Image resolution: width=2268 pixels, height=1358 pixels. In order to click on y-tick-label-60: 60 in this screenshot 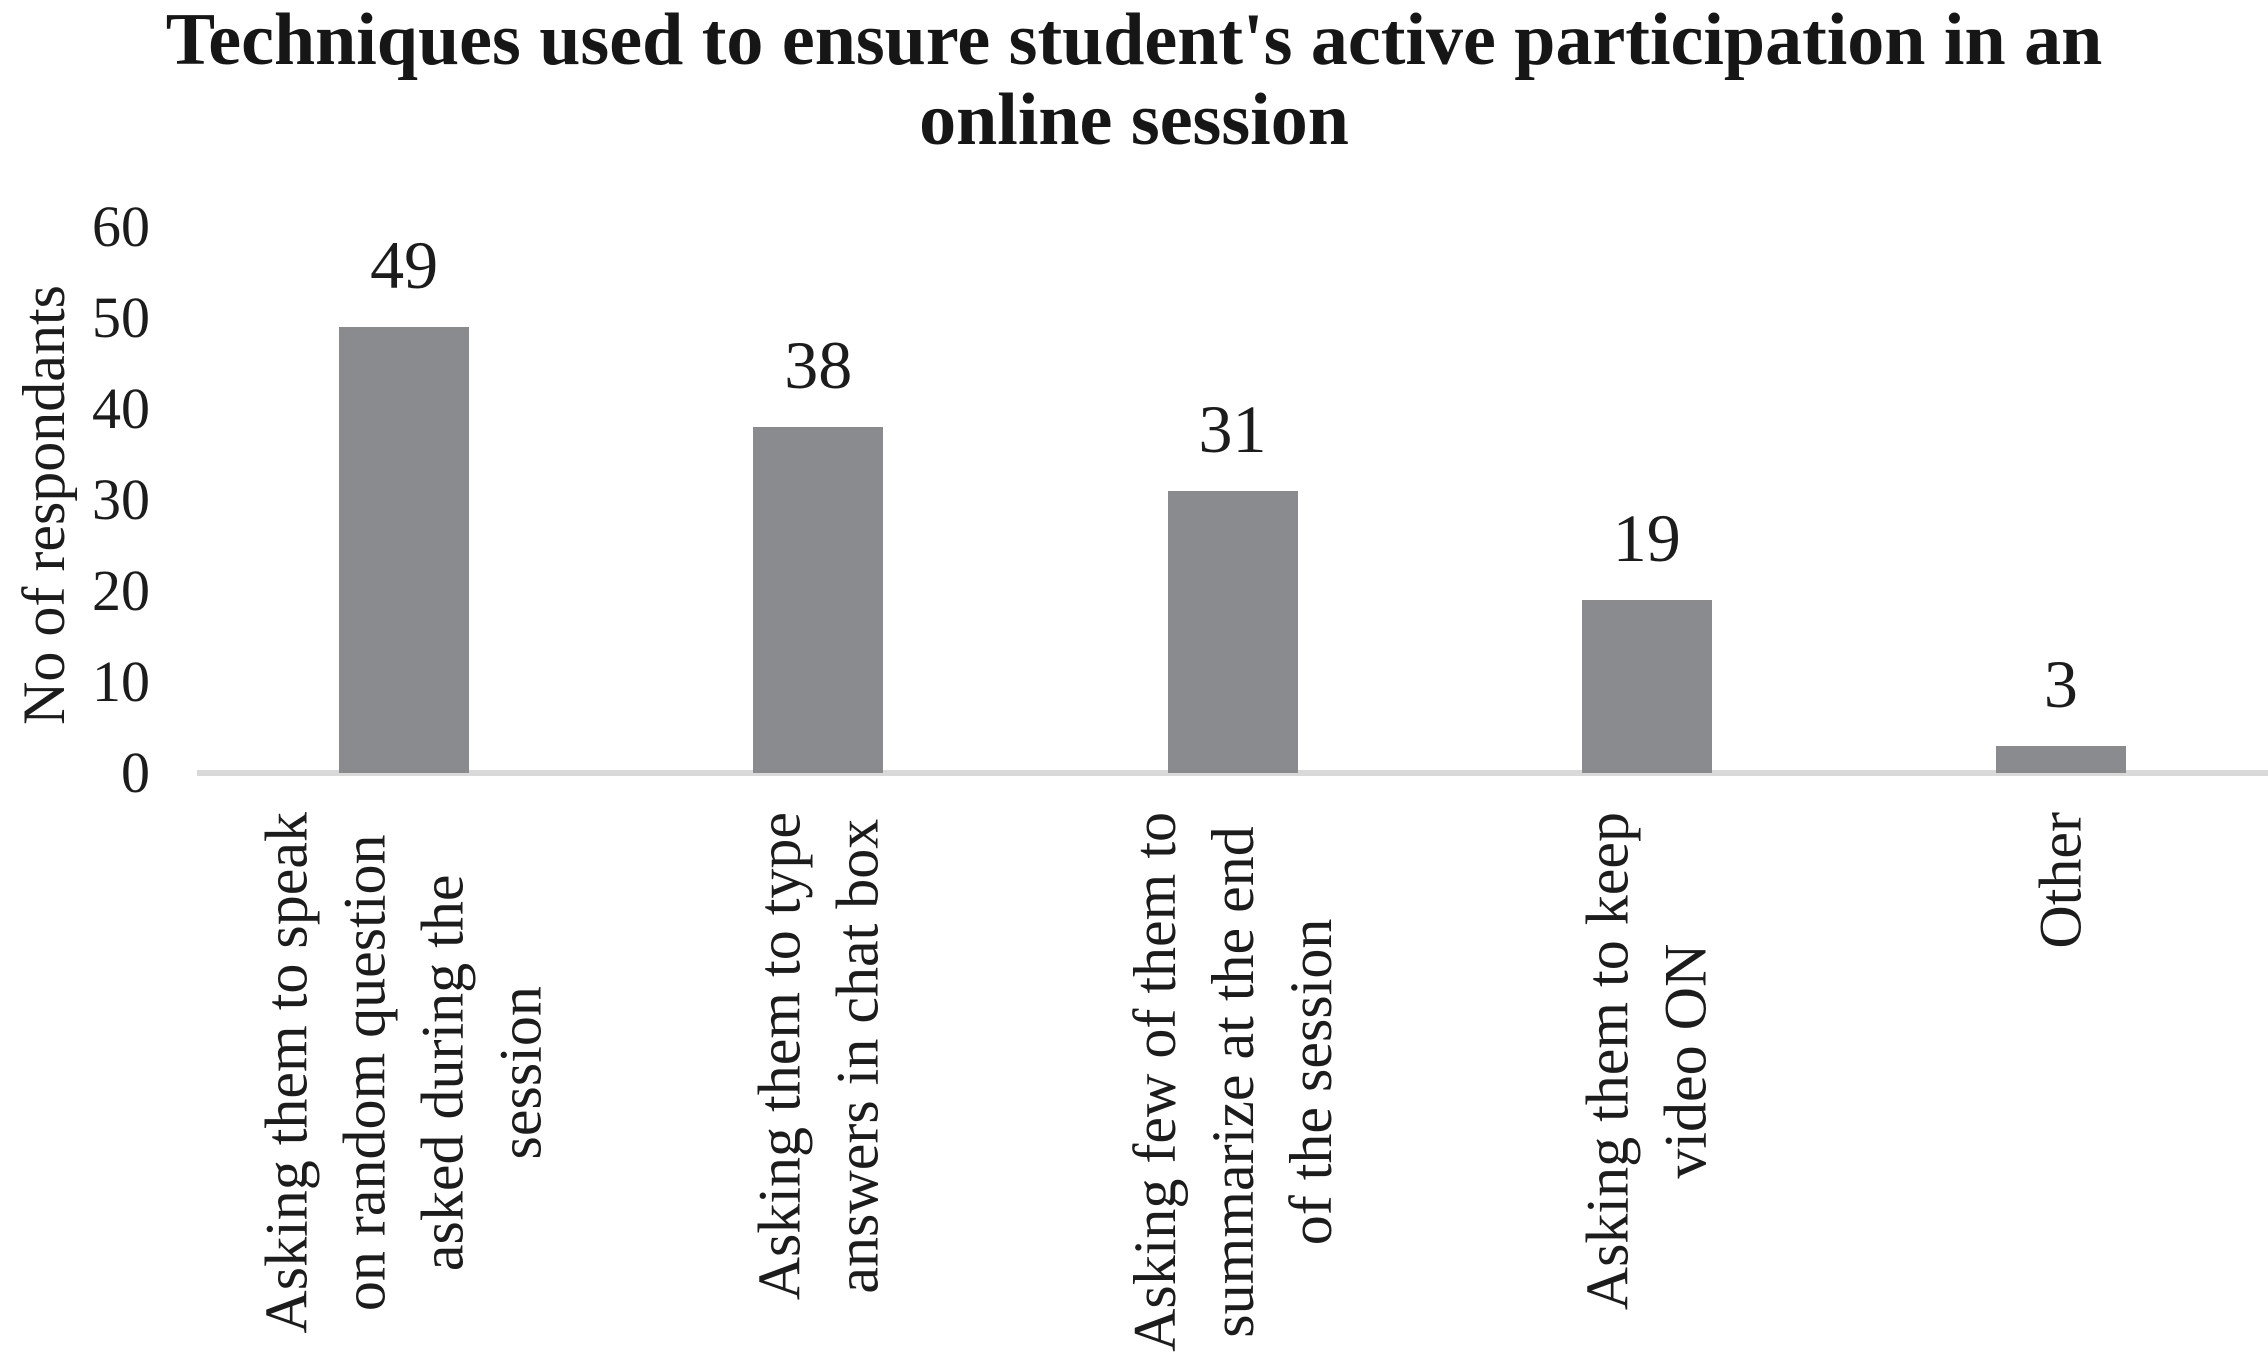, I will do `click(121, 226)`.